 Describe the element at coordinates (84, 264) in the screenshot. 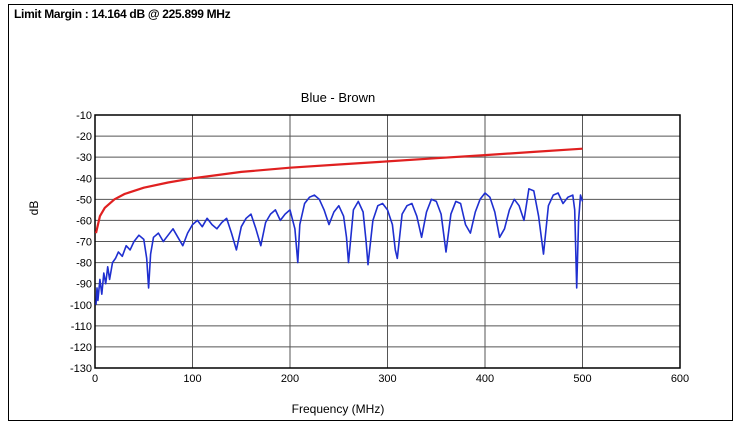

I see `y-tick-label: -80` at that location.